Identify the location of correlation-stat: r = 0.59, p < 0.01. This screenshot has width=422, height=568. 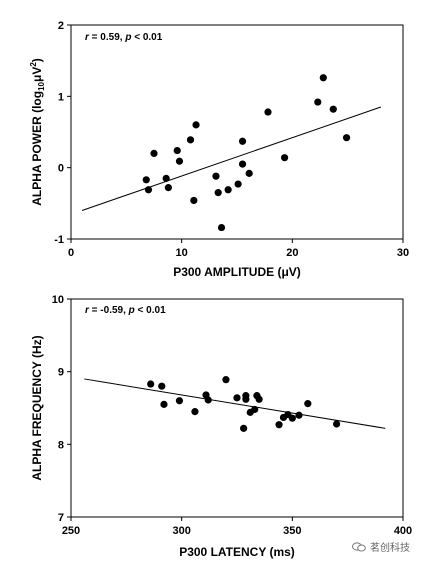
(124, 37).